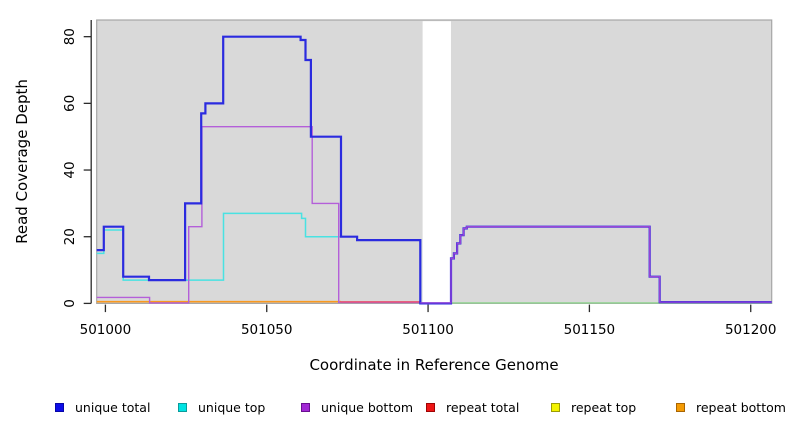 Image resolution: width=792 pixels, height=432 pixels. Describe the element at coordinates (590, 330) in the screenshot. I see `x-tick-label: 501150` at that location.